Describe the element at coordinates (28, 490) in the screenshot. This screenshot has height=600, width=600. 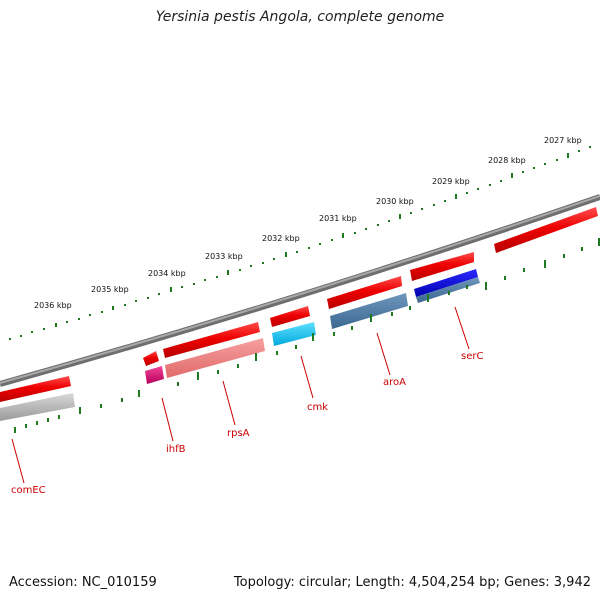
I see `gene-label-comEC: comEC` at that location.